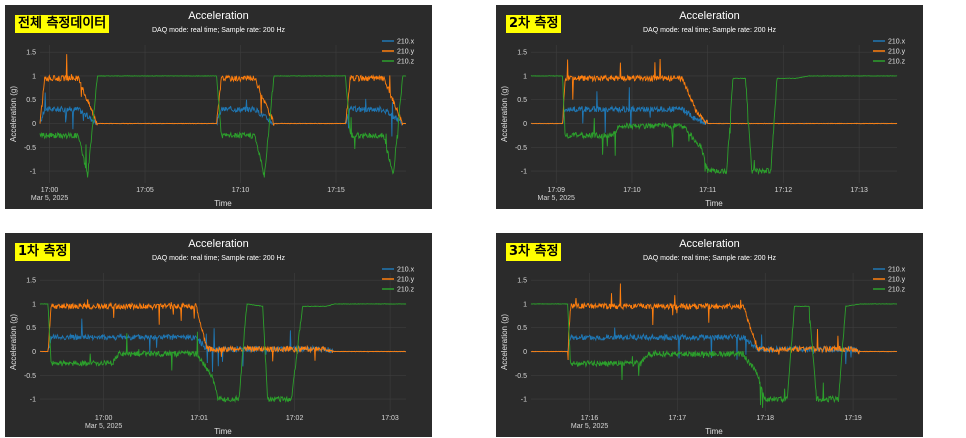 This screenshot has width=966, height=438. Describe the element at coordinates (295, 418) in the screenshot. I see `x-tick-label: 17:02` at that location.